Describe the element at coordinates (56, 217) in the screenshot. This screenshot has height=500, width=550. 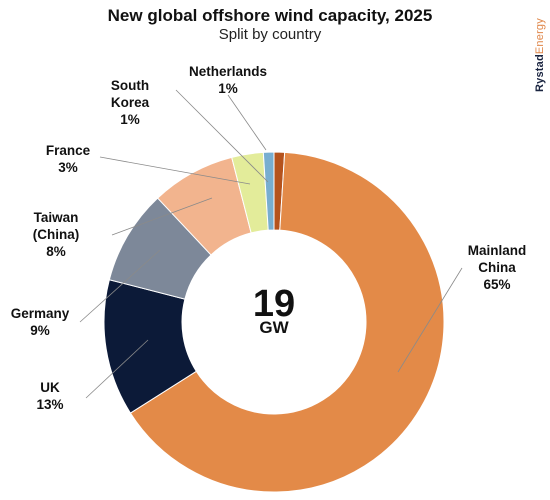
I see `slice-name-taiwan-china: Taiwan` at that location.